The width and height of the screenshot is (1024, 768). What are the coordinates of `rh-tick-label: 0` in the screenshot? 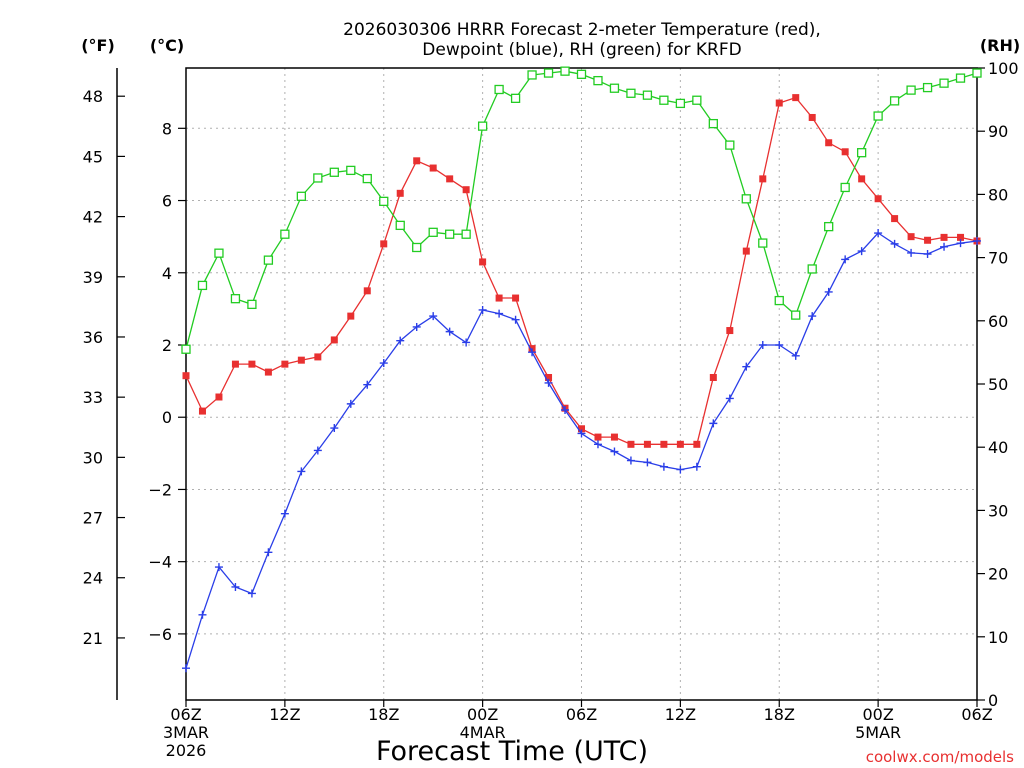 It's located at (993, 700).